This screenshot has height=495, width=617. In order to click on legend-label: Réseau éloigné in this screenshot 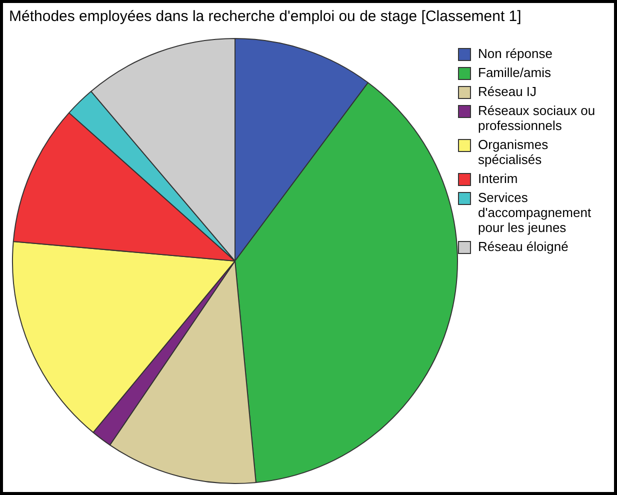, I will do `click(523, 246)`.